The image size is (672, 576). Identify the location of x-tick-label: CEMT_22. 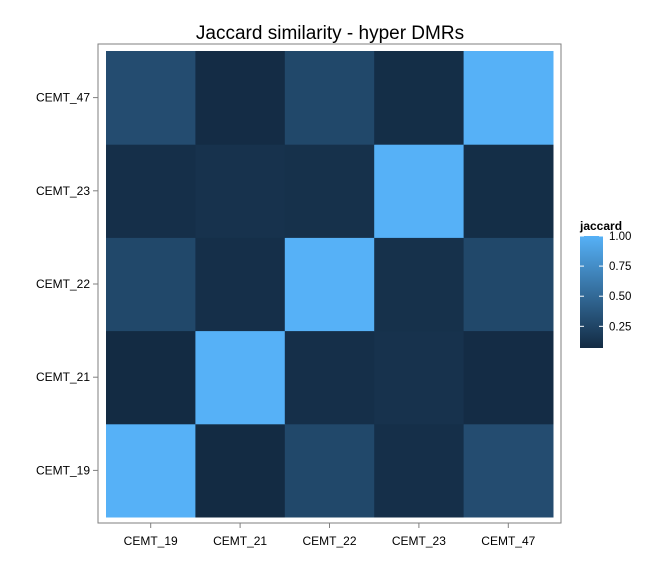
(329, 541).